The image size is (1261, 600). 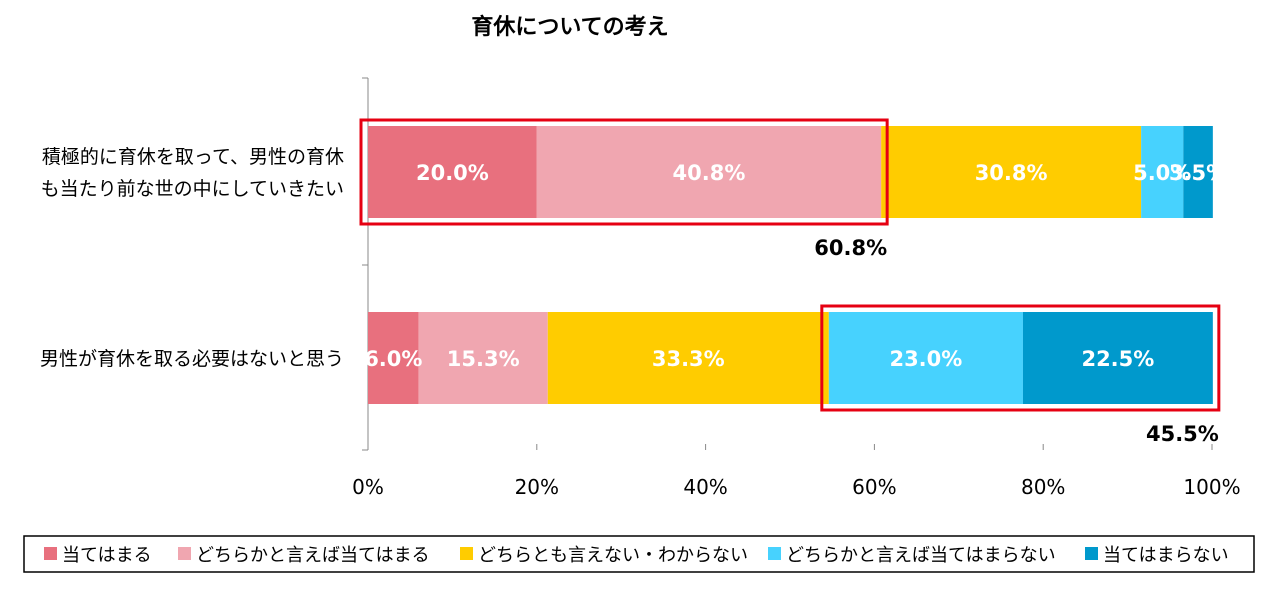 What do you see at coordinates (613, 555) in the screenshot?
I see `legend-entry: どちらとも言えない・わからない` at bounding box center [613, 555].